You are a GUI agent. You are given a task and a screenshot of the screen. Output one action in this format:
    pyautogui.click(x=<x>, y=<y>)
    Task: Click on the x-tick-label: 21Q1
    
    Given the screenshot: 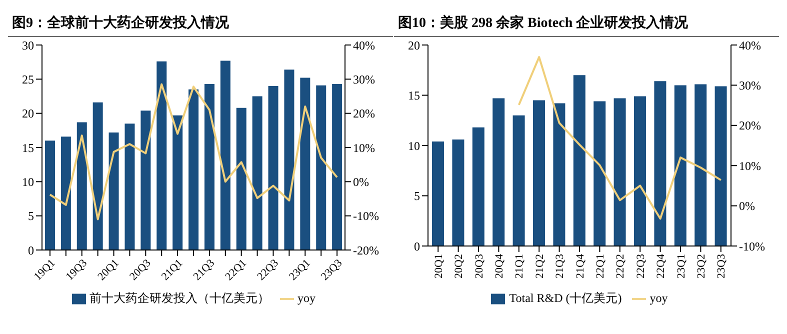 What is the action you would take?
    pyautogui.click(x=520, y=266)
    